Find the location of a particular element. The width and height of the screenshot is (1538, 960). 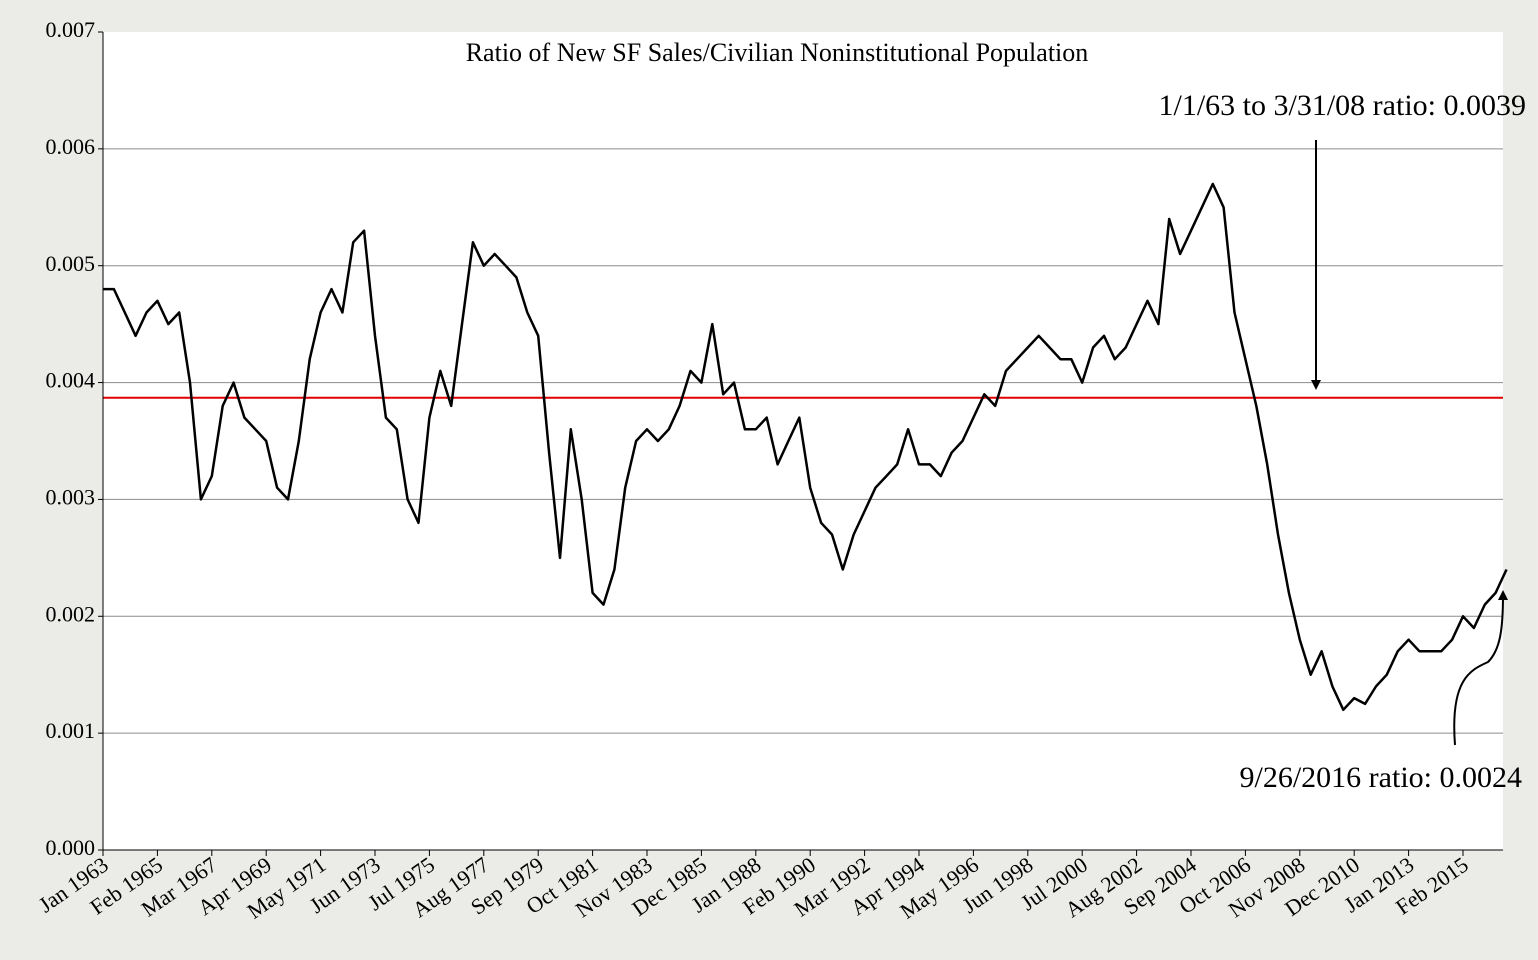

y-tick-label: 0.005 is located at coordinates (71, 263).